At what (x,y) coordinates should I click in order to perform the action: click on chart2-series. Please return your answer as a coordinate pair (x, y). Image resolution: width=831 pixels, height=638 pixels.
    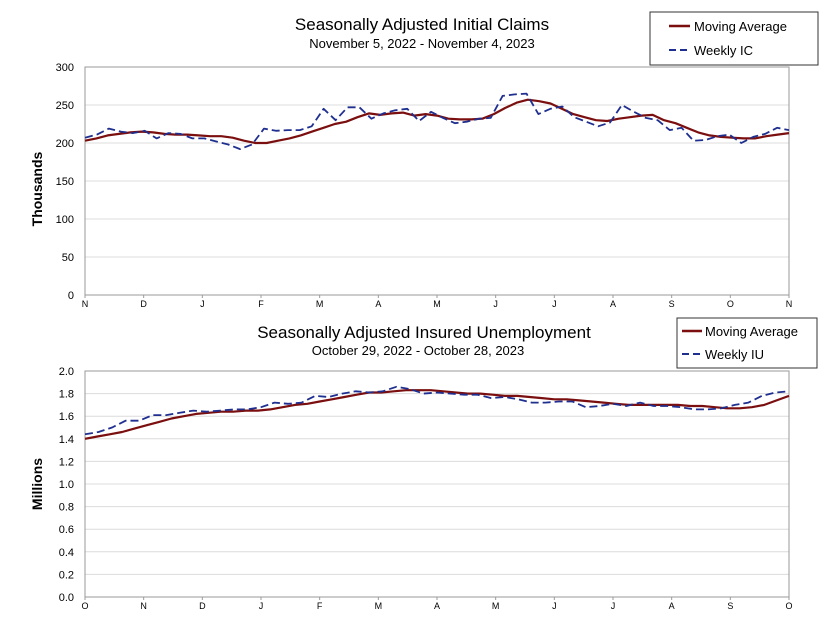
    Looking at the image, I should click on (437, 412).